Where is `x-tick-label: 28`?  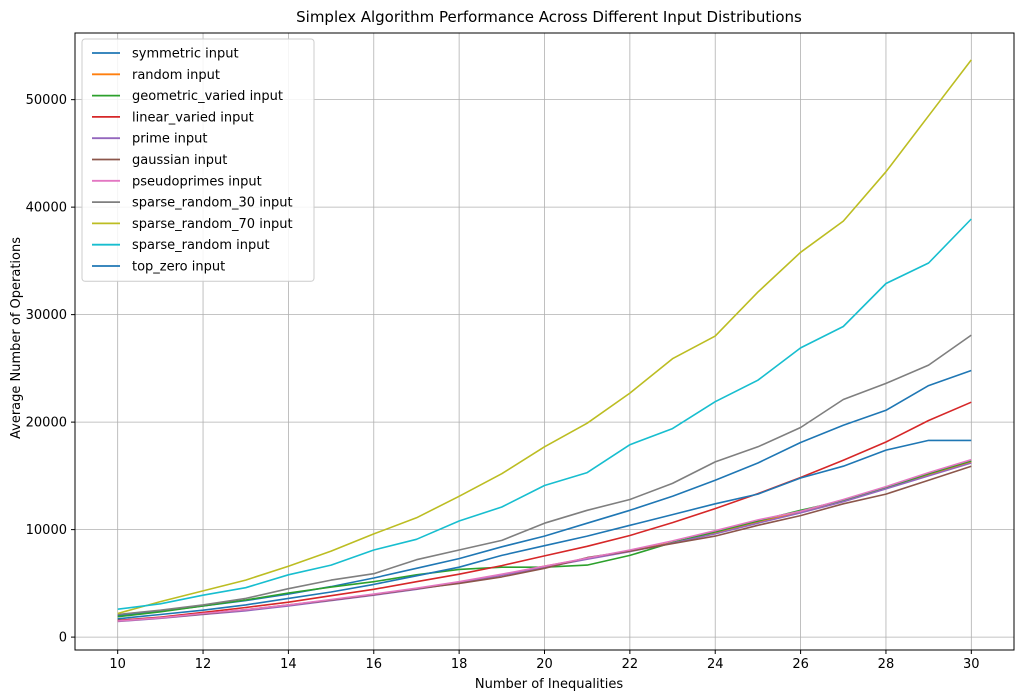
x-tick-label: 28 is located at coordinates (886, 664).